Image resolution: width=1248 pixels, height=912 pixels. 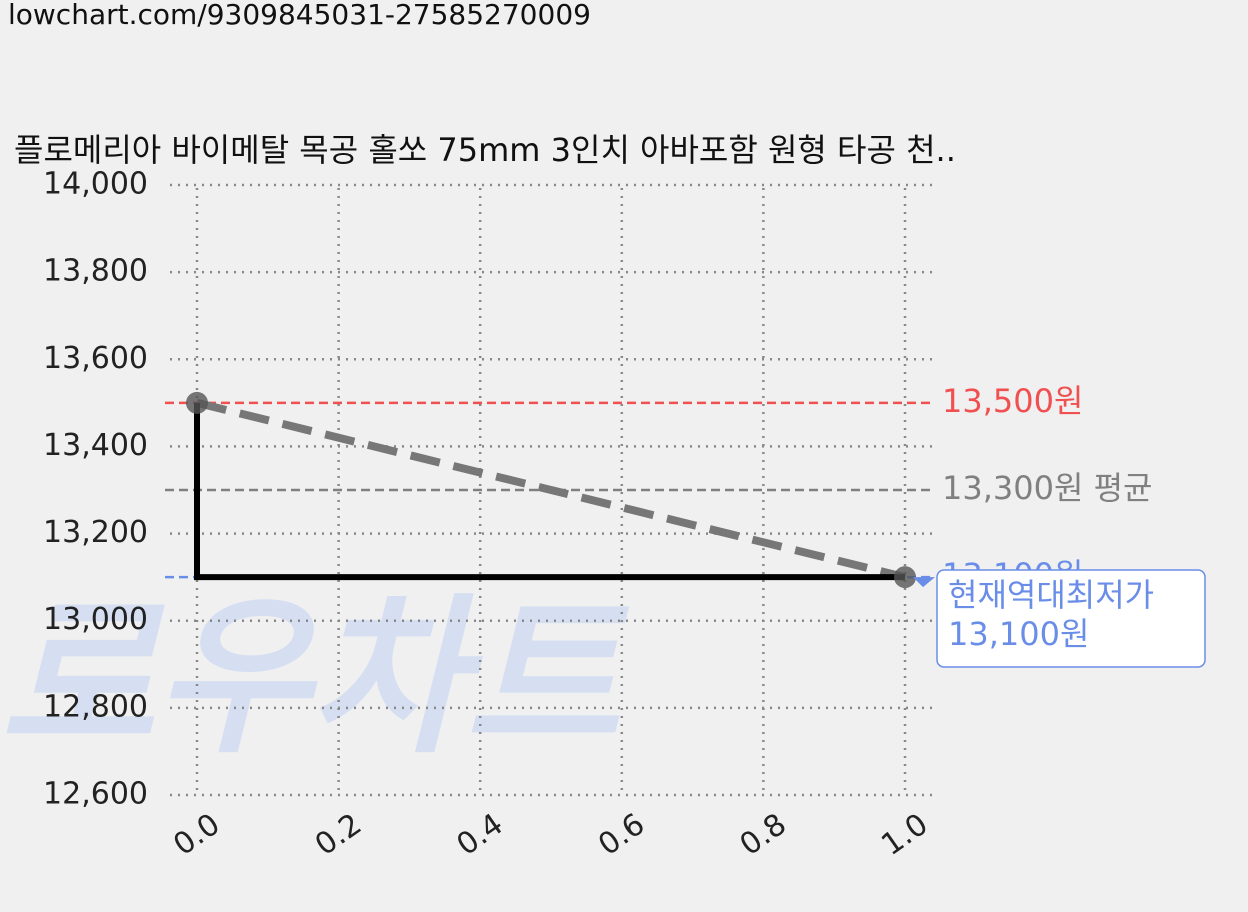 What do you see at coordinates (621, 835) in the screenshot?
I see `x-tick-label: 0.6` at bounding box center [621, 835].